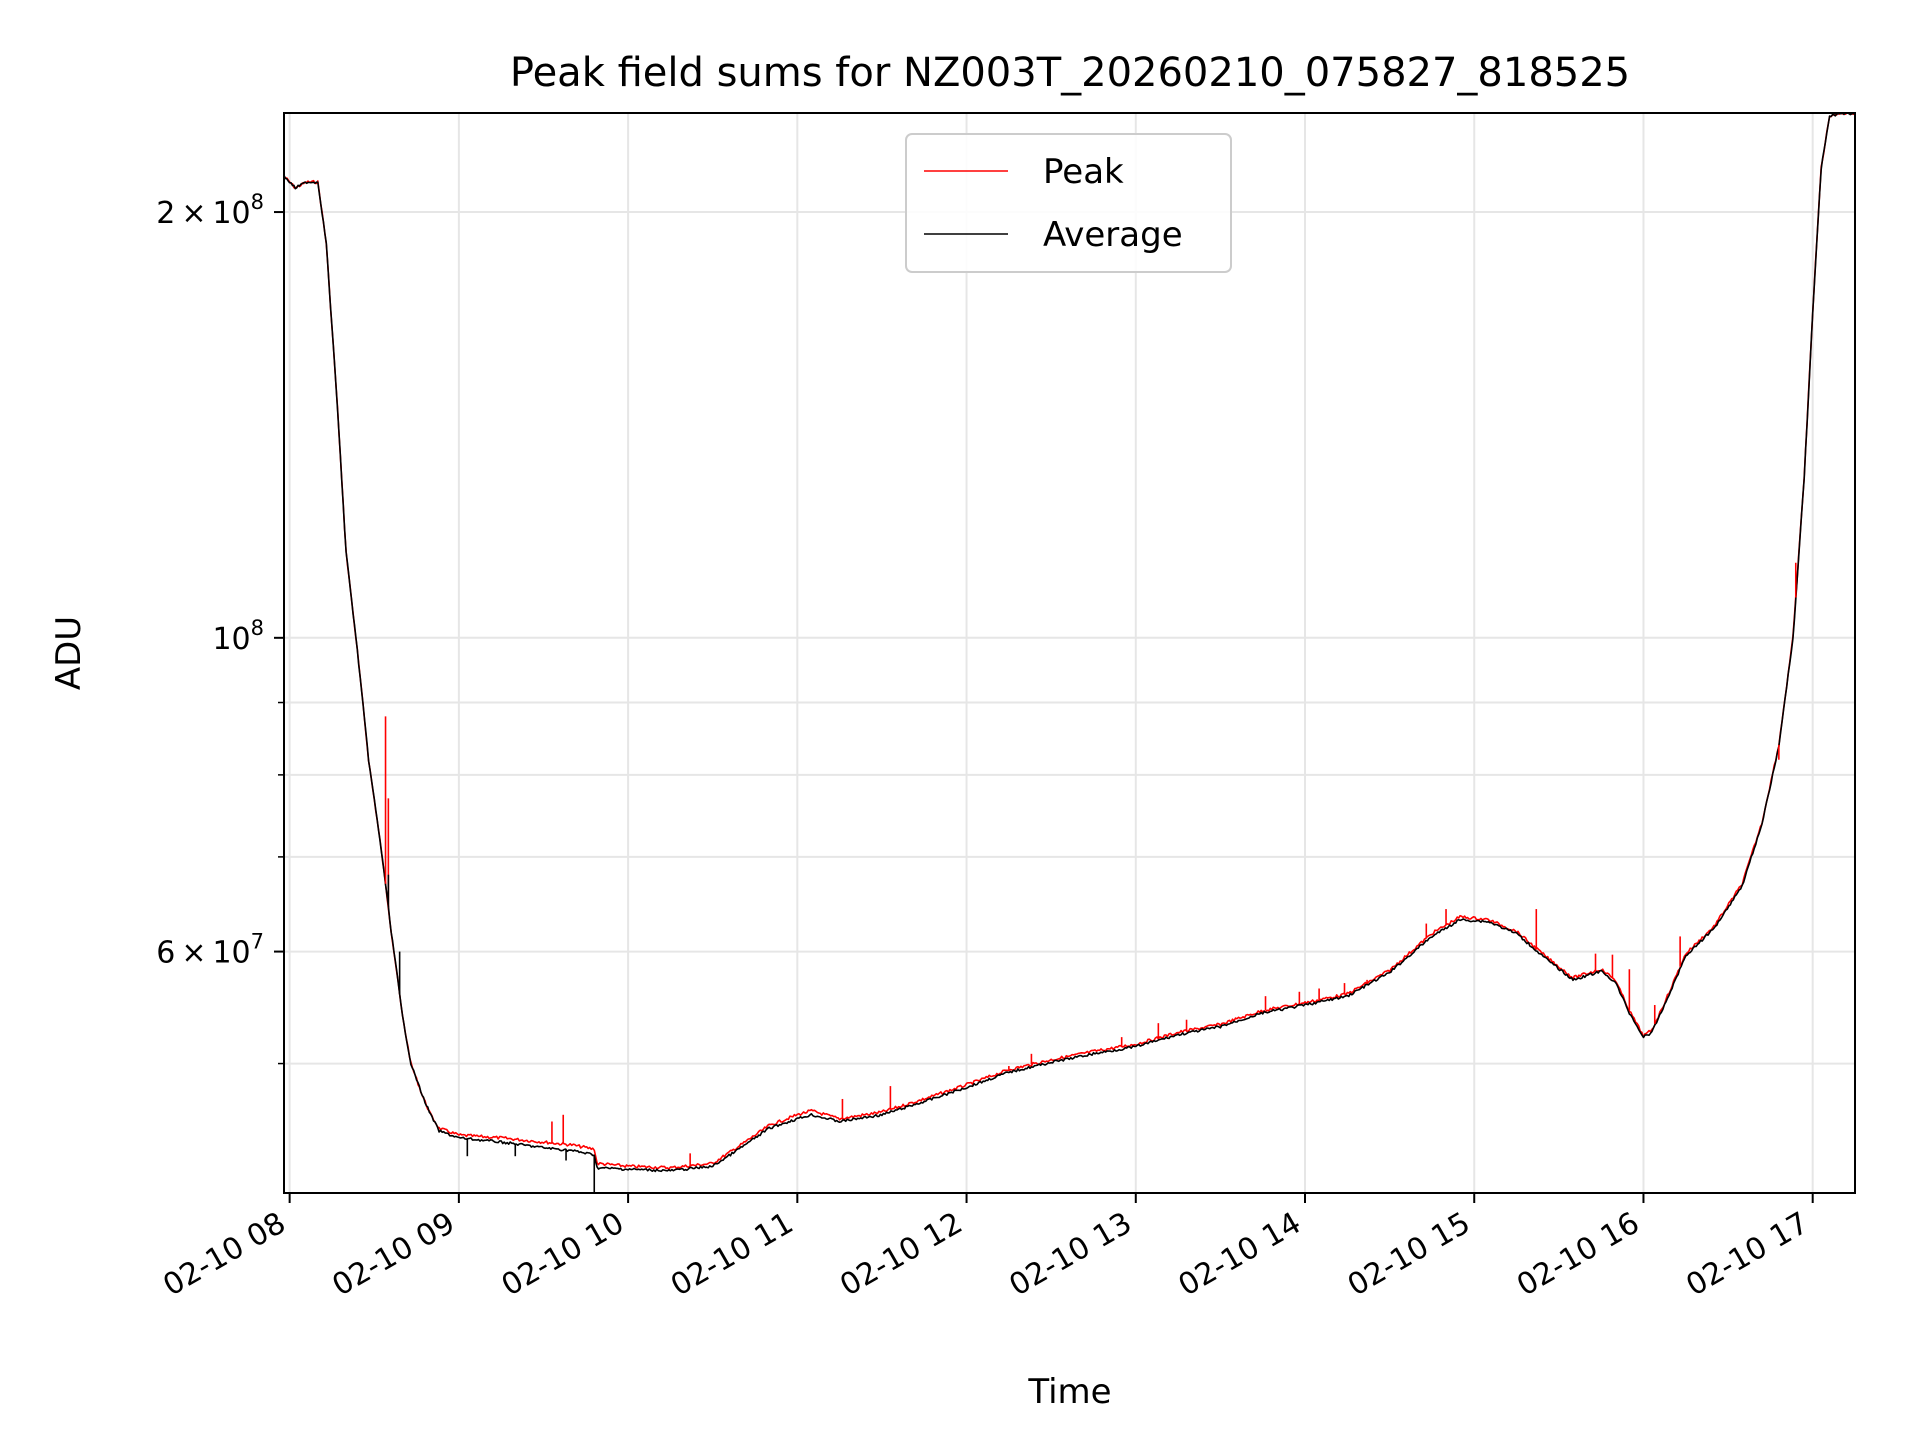 The image size is (1920, 1440). Describe the element at coordinates (257, 628) in the screenshot. I see `y-tick-exponent-1: 8` at that location.